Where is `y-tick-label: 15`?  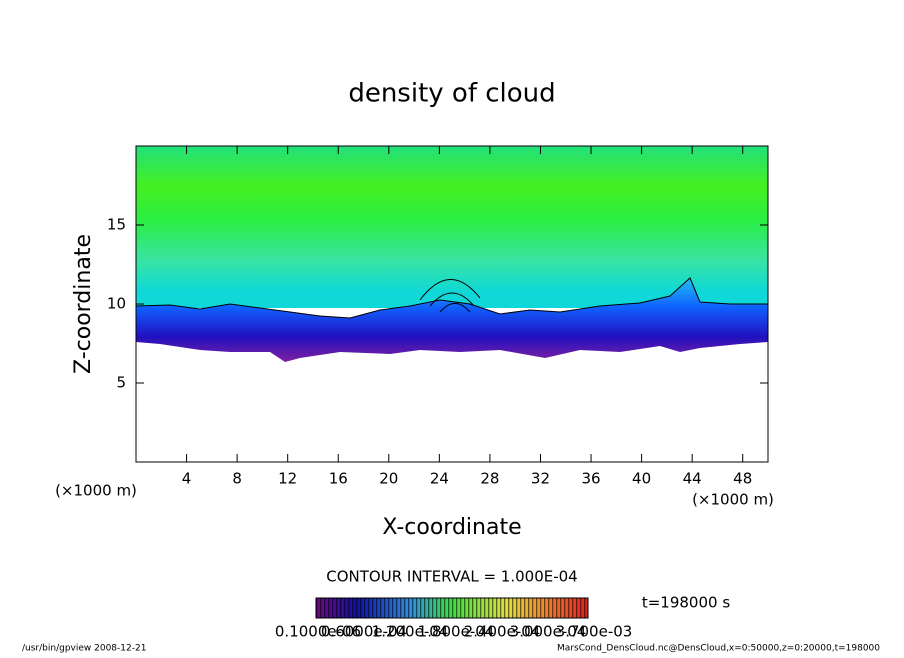 y-tick-label: 15 is located at coordinates (116, 225).